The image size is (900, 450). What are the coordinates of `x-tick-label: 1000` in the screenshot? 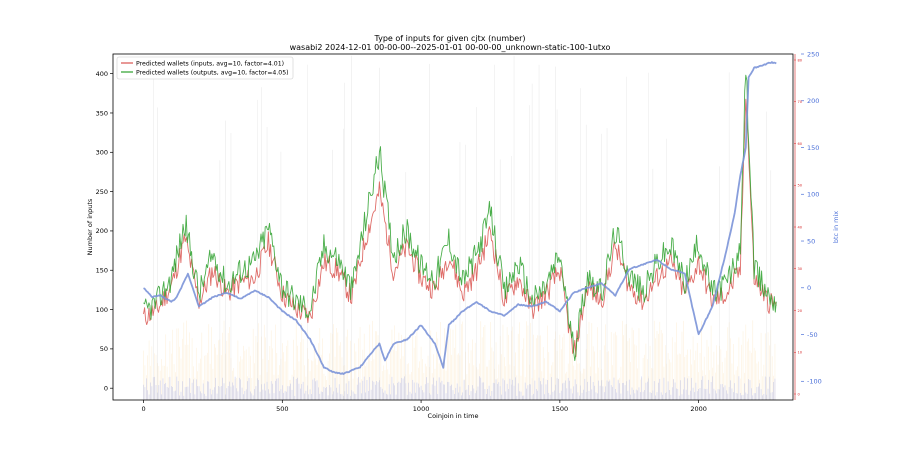 It's located at (421, 409).